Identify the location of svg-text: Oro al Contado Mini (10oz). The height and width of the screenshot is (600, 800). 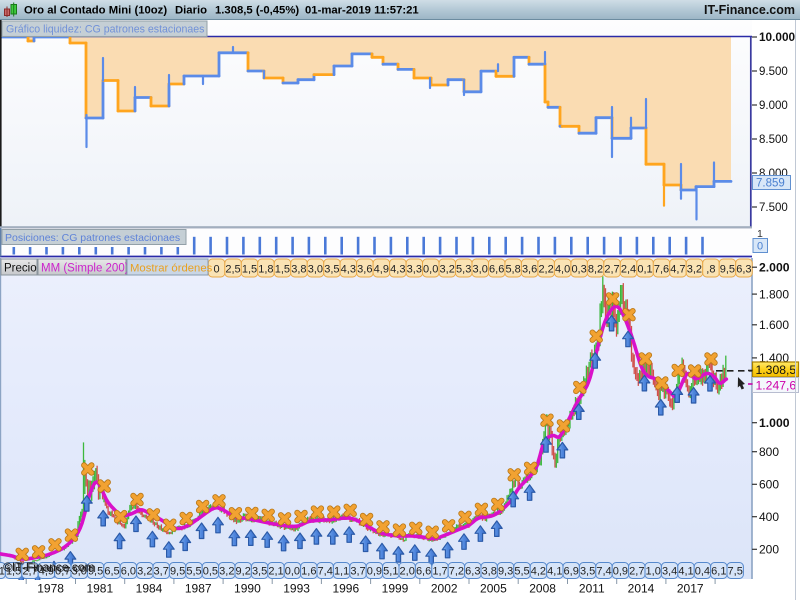
(95, 11).